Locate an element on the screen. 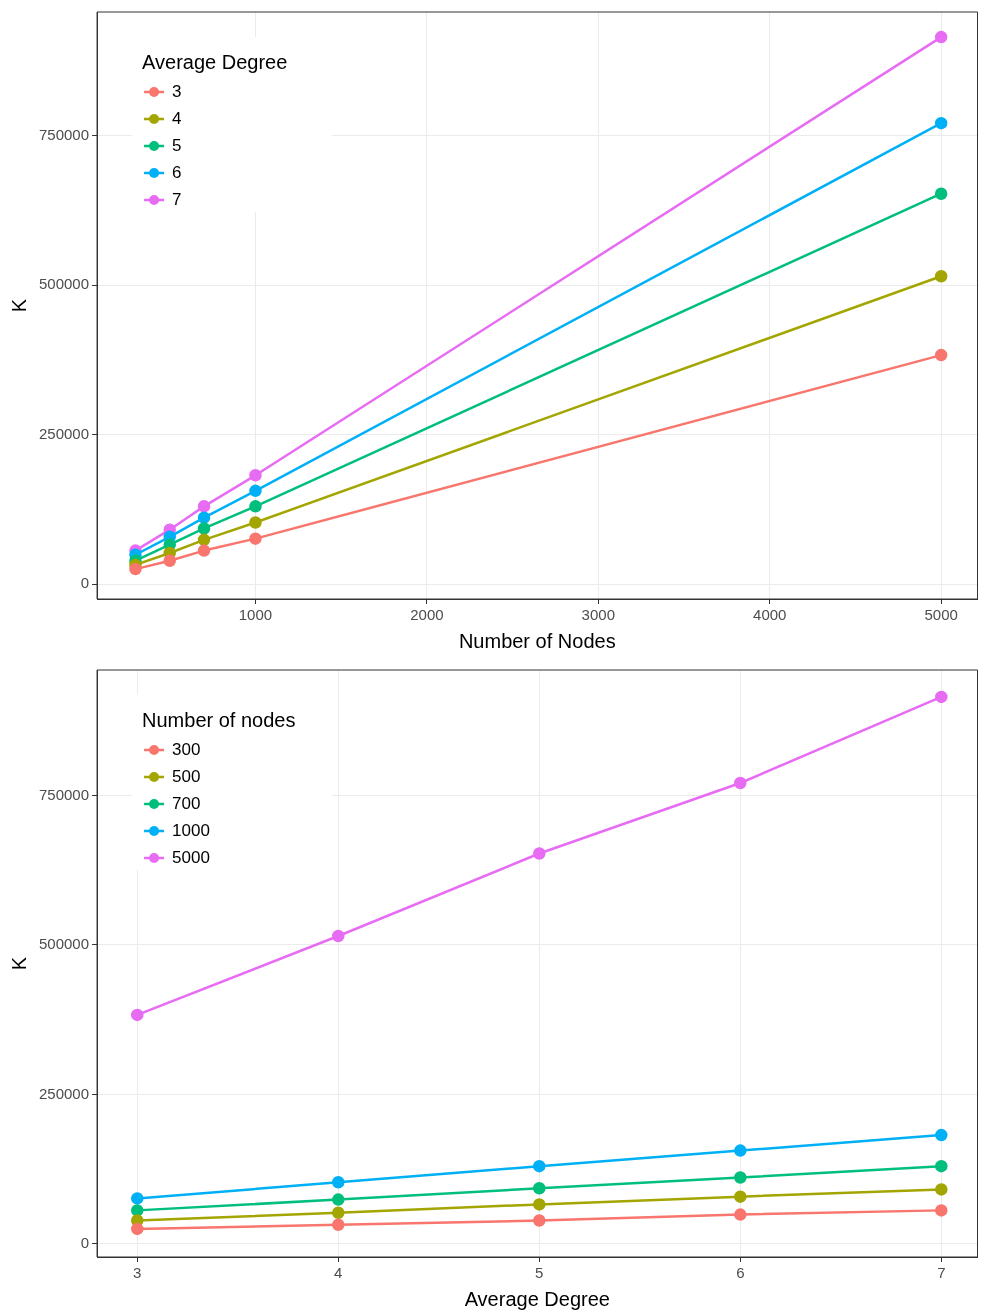  x-tick-label: 1000 is located at coordinates (255, 615).